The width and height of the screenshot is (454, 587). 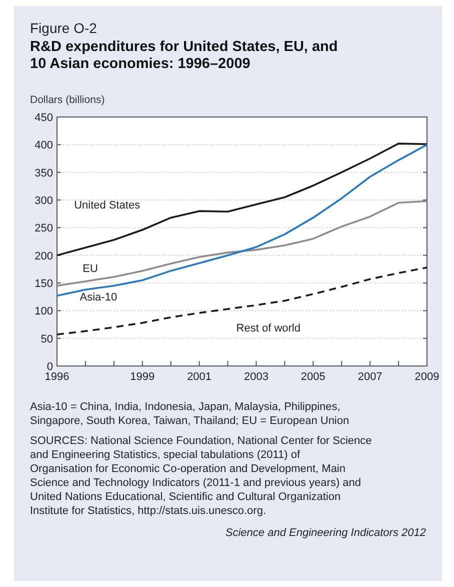 What do you see at coordinates (43, 146) in the screenshot?
I see `y-tick-label: 400` at bounding box center [43, 146].